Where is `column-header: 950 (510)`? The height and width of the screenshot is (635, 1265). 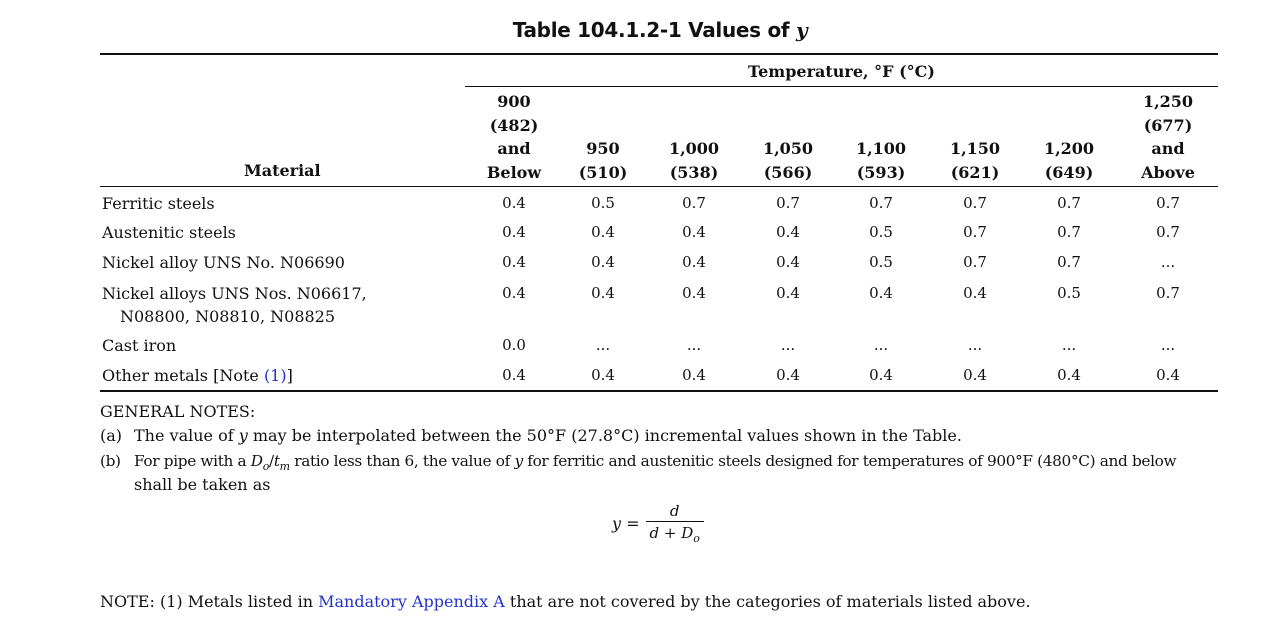 column-header: 950 (510) is located at coordinates (603, 160).